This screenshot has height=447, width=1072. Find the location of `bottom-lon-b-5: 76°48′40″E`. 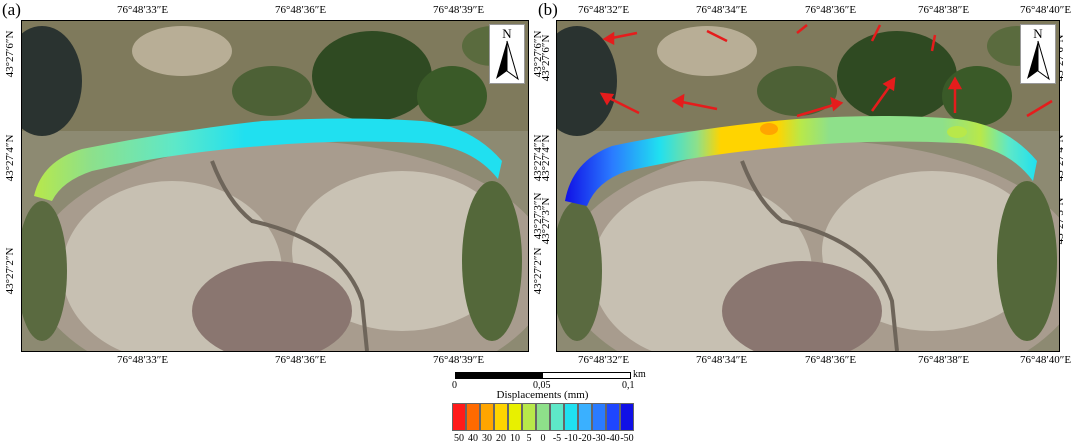

bottom-lon-b-5: 76°48′40″E is located at coordinates (1046, 360).